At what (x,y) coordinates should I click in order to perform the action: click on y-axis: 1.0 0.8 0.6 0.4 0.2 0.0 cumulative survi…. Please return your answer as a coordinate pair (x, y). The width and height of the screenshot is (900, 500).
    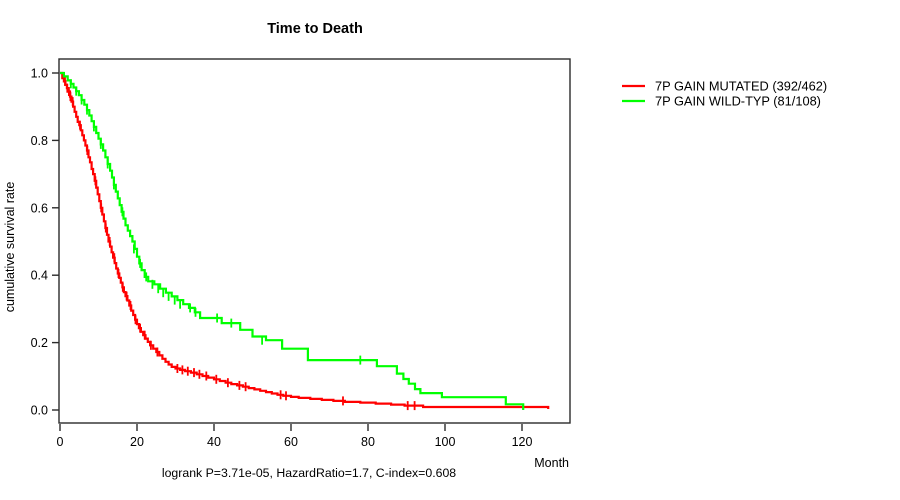
    Looking at the image, I should click on (31, 242).